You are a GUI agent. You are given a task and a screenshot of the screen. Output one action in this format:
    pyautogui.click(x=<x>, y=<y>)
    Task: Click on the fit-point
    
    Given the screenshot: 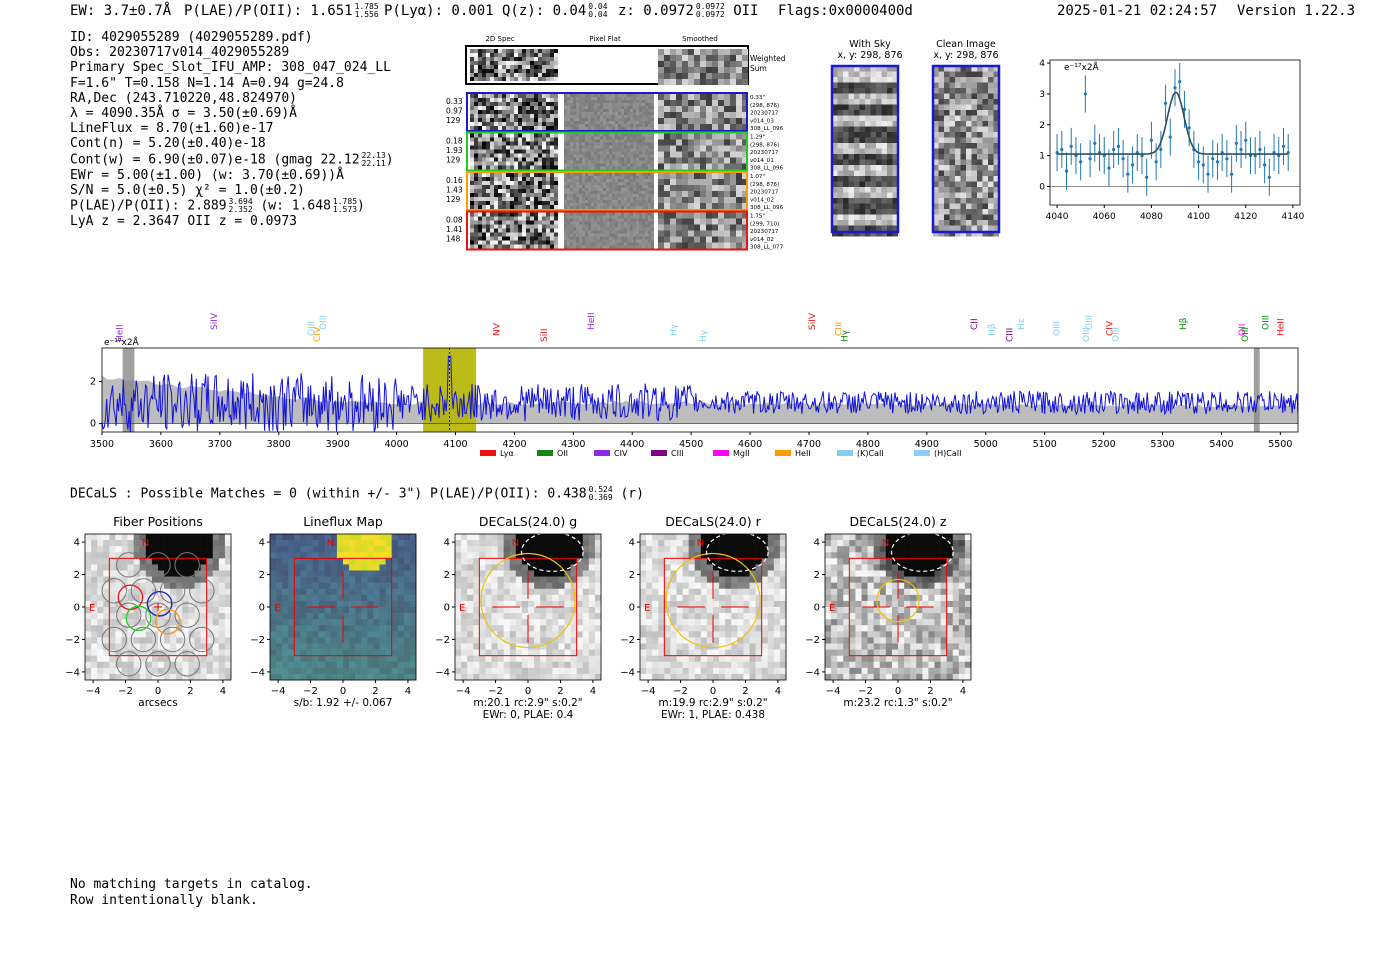 What is the action you would take?
    pyautogui.click(x=1114, y=149)
    